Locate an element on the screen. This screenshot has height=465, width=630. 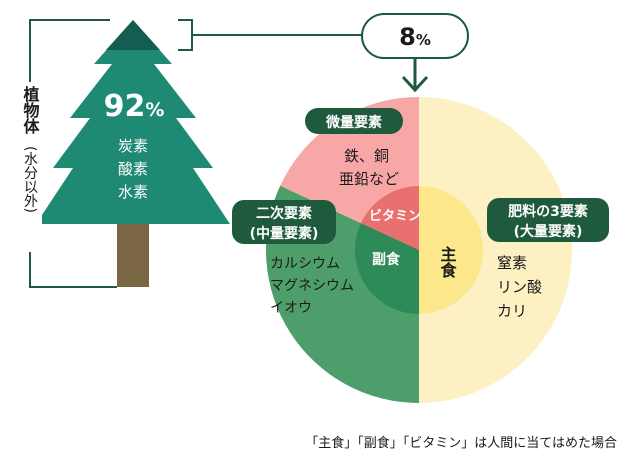
tree-percent: 92% is located at coordinates (134, 106).